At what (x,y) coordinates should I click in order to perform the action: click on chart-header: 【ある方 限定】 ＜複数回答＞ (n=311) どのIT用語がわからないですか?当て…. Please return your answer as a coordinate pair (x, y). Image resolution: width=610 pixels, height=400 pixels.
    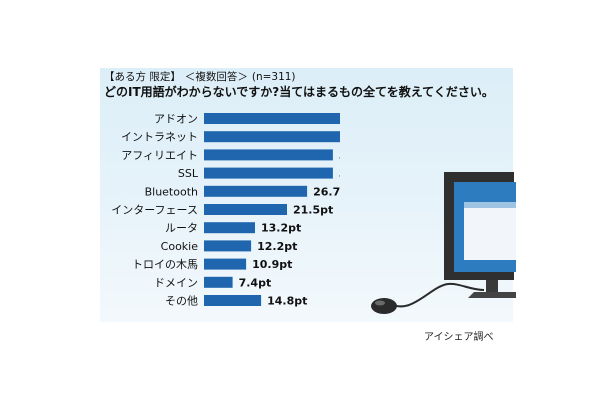
    Looking at the image, I should click on (299, 85).